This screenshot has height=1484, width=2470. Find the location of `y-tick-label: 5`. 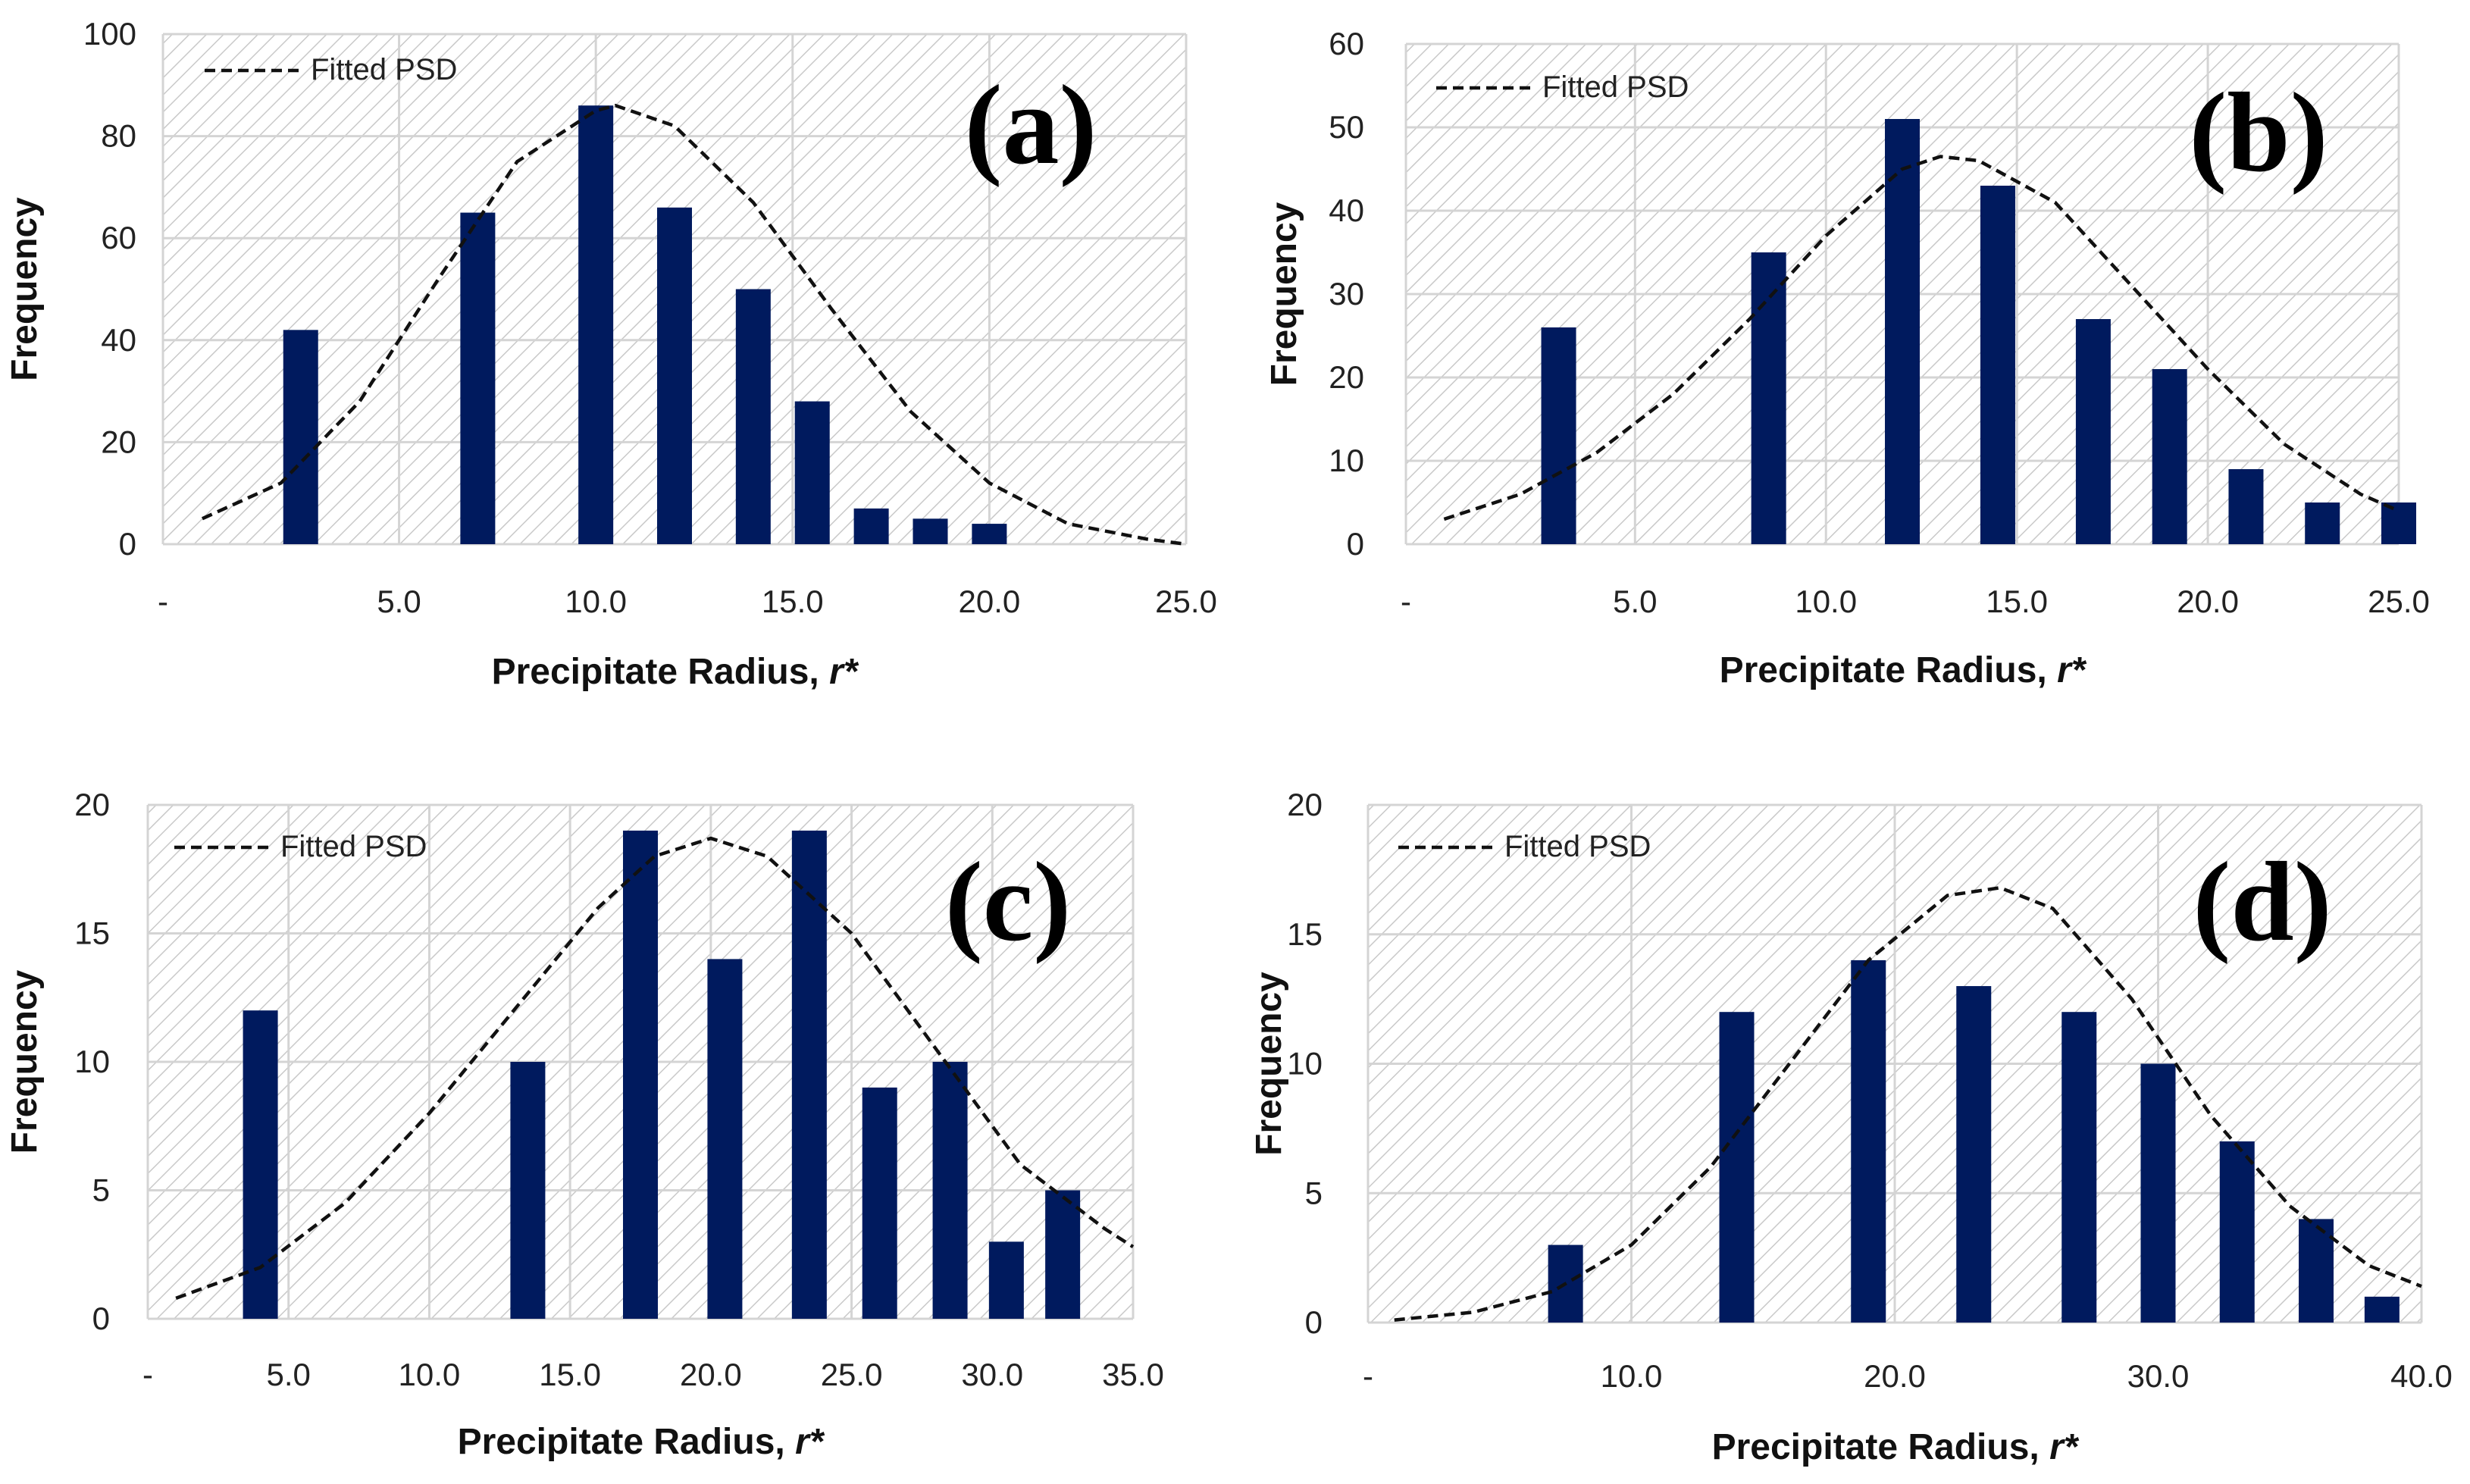

y-tick-label: 5 is located at coordinates (101, 1190).